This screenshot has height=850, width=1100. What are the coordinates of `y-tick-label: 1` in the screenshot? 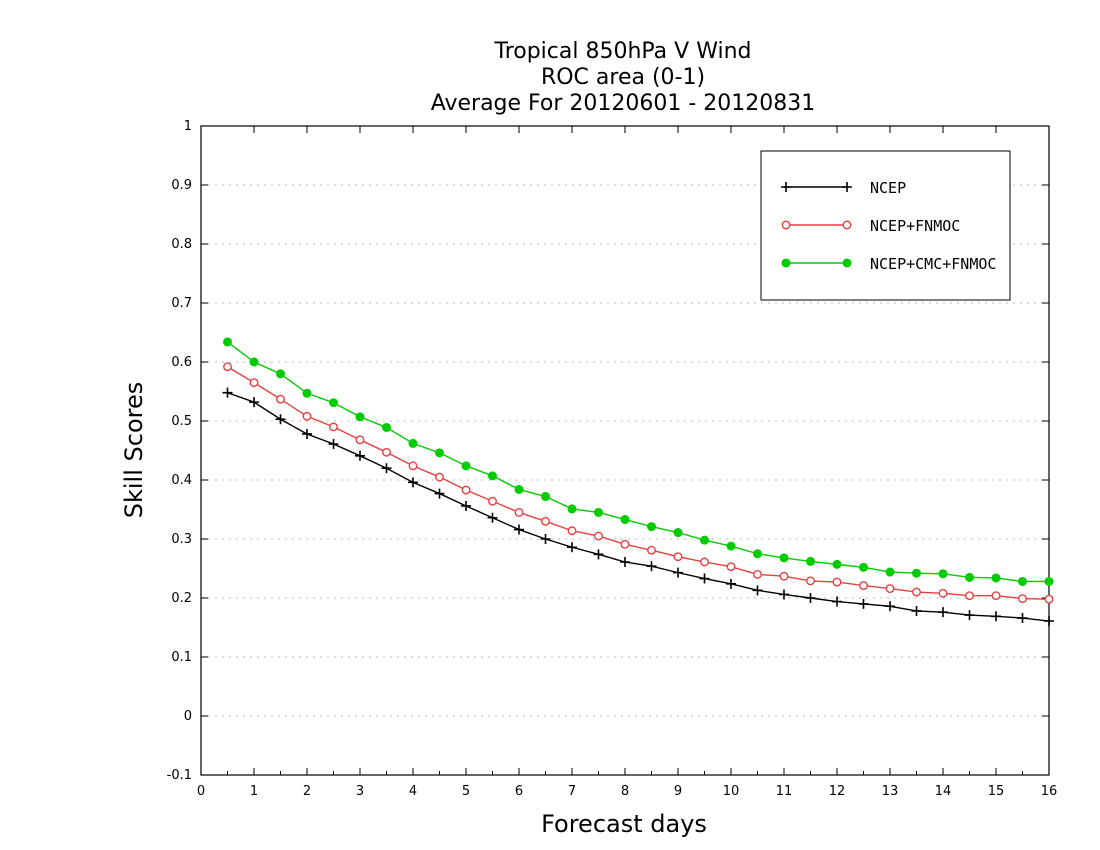 It's located at (188, 126).